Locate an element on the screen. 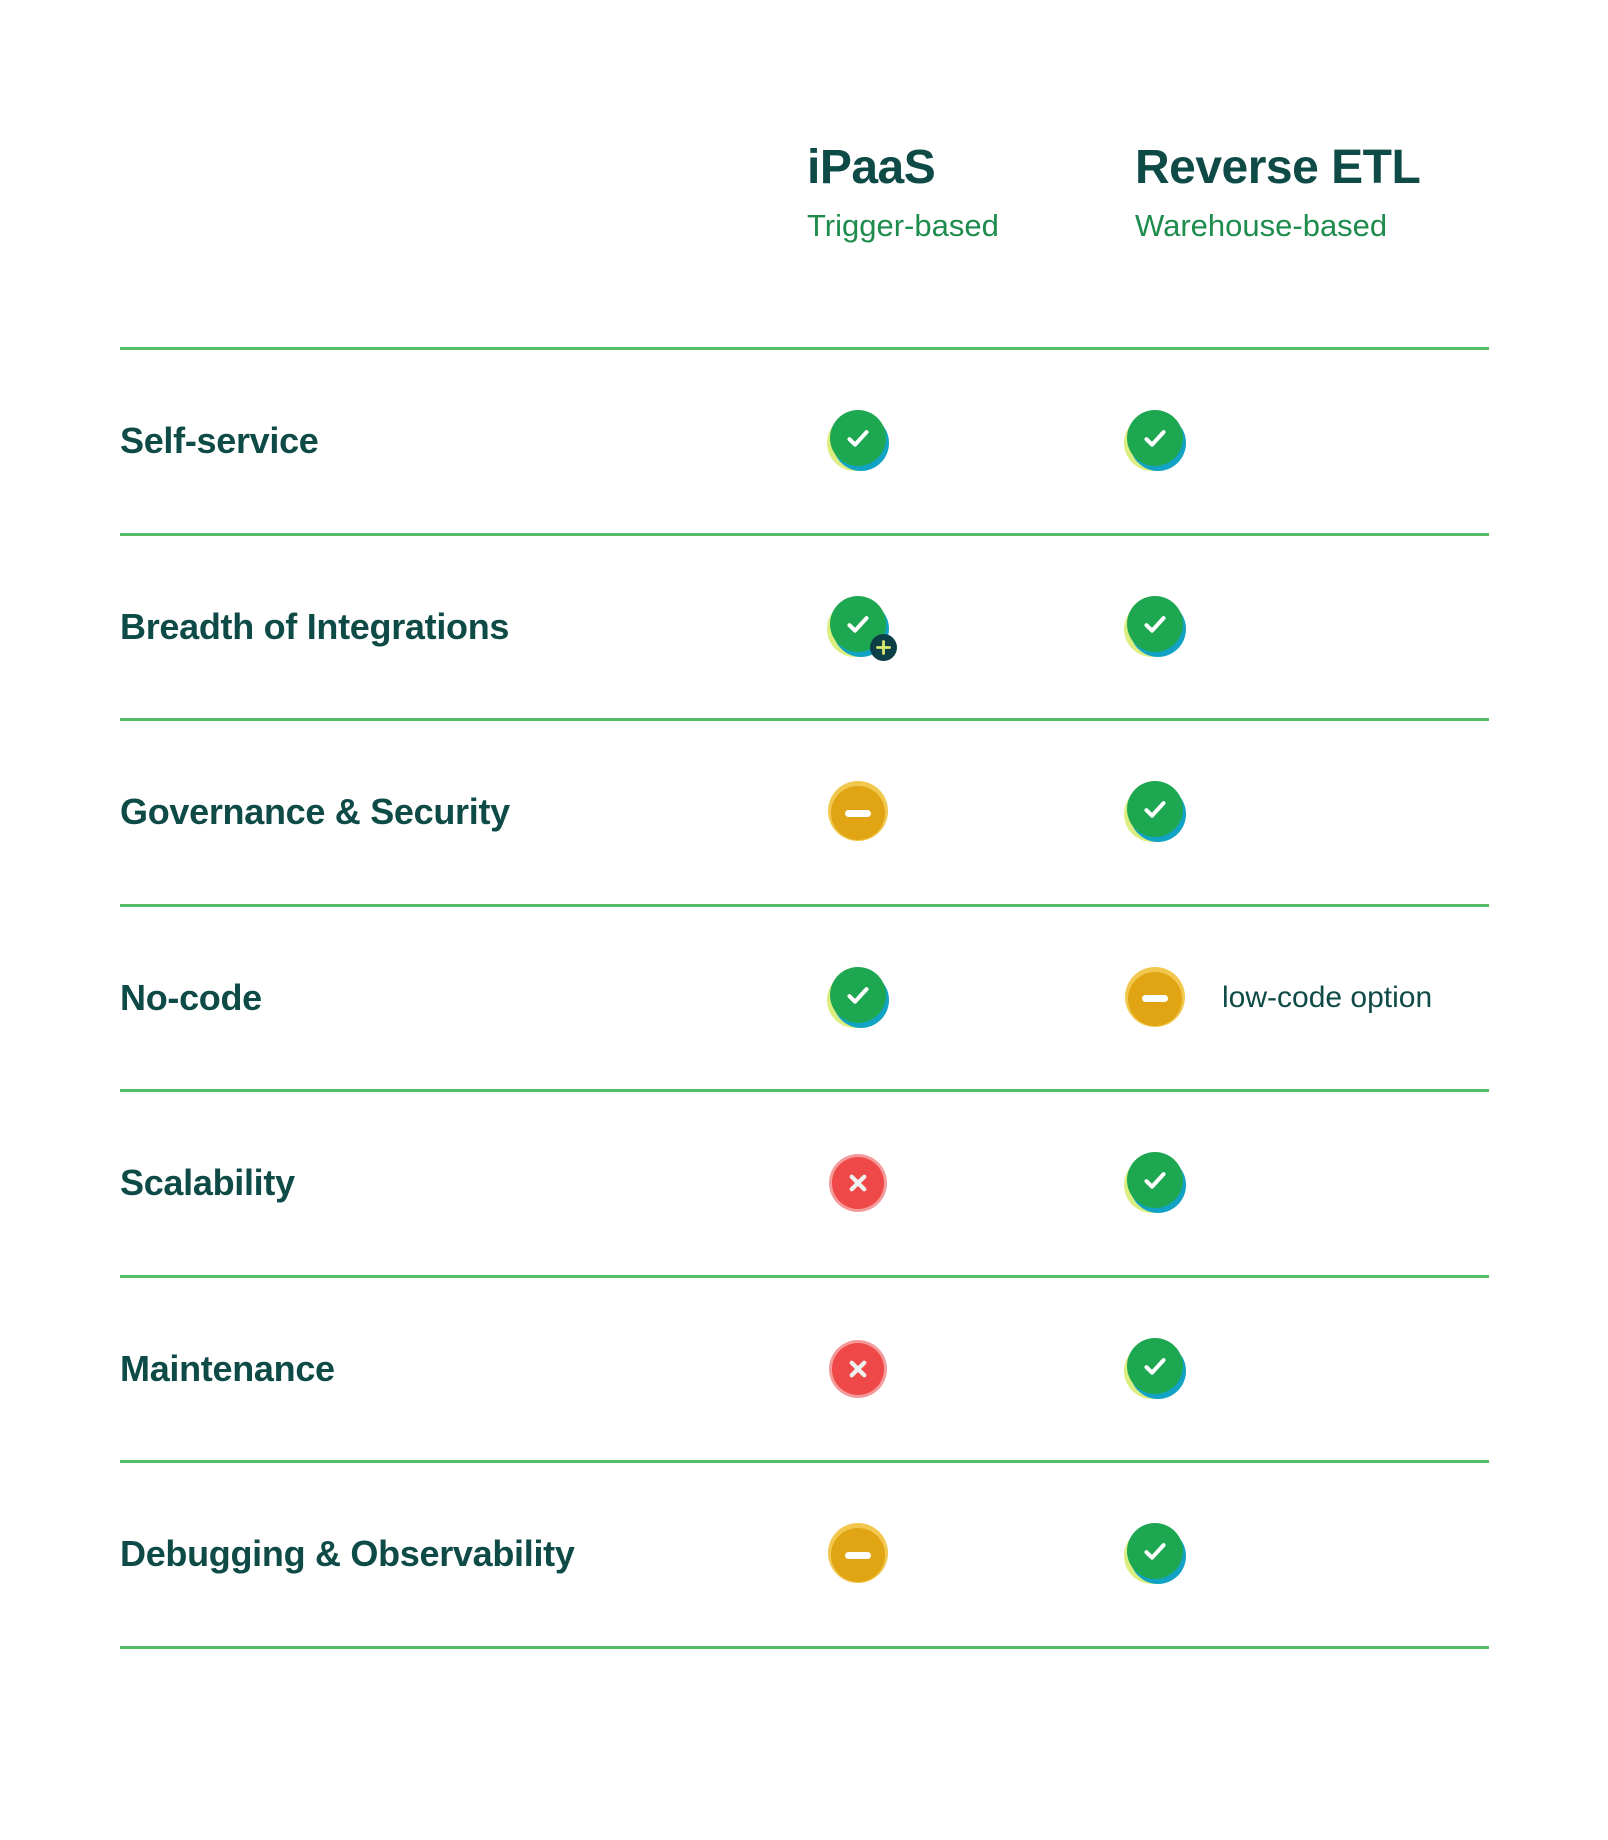  row-label: Governance & Security is located at coordinates (315, 812).